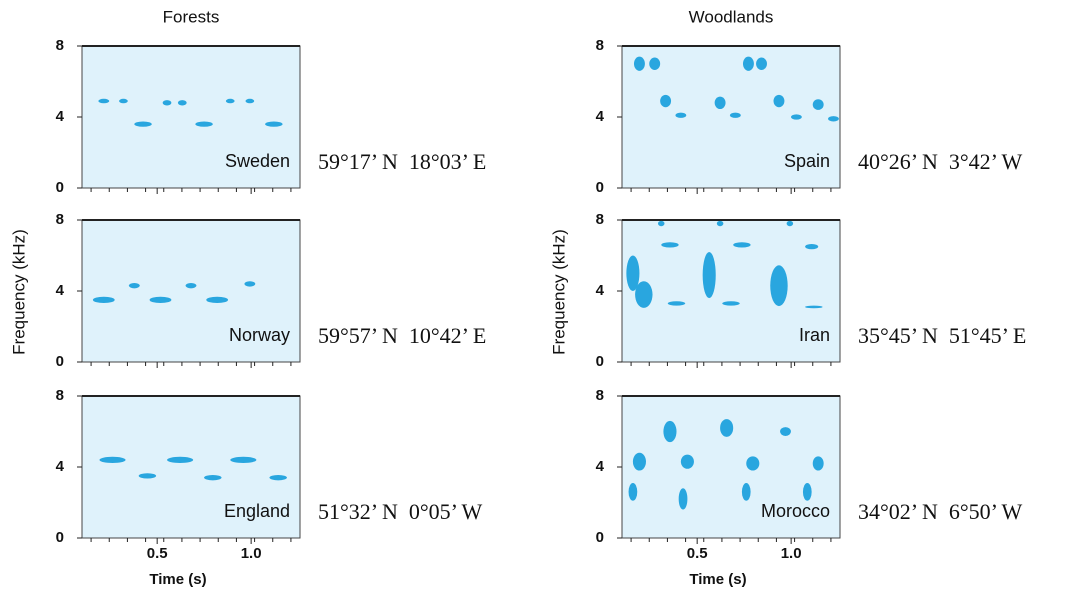  Describe the element at coordinates (811, 290) in the screenshot. I see `panel: 0 4 8 Iran 35°45’ N 51°45’ E` at that location.